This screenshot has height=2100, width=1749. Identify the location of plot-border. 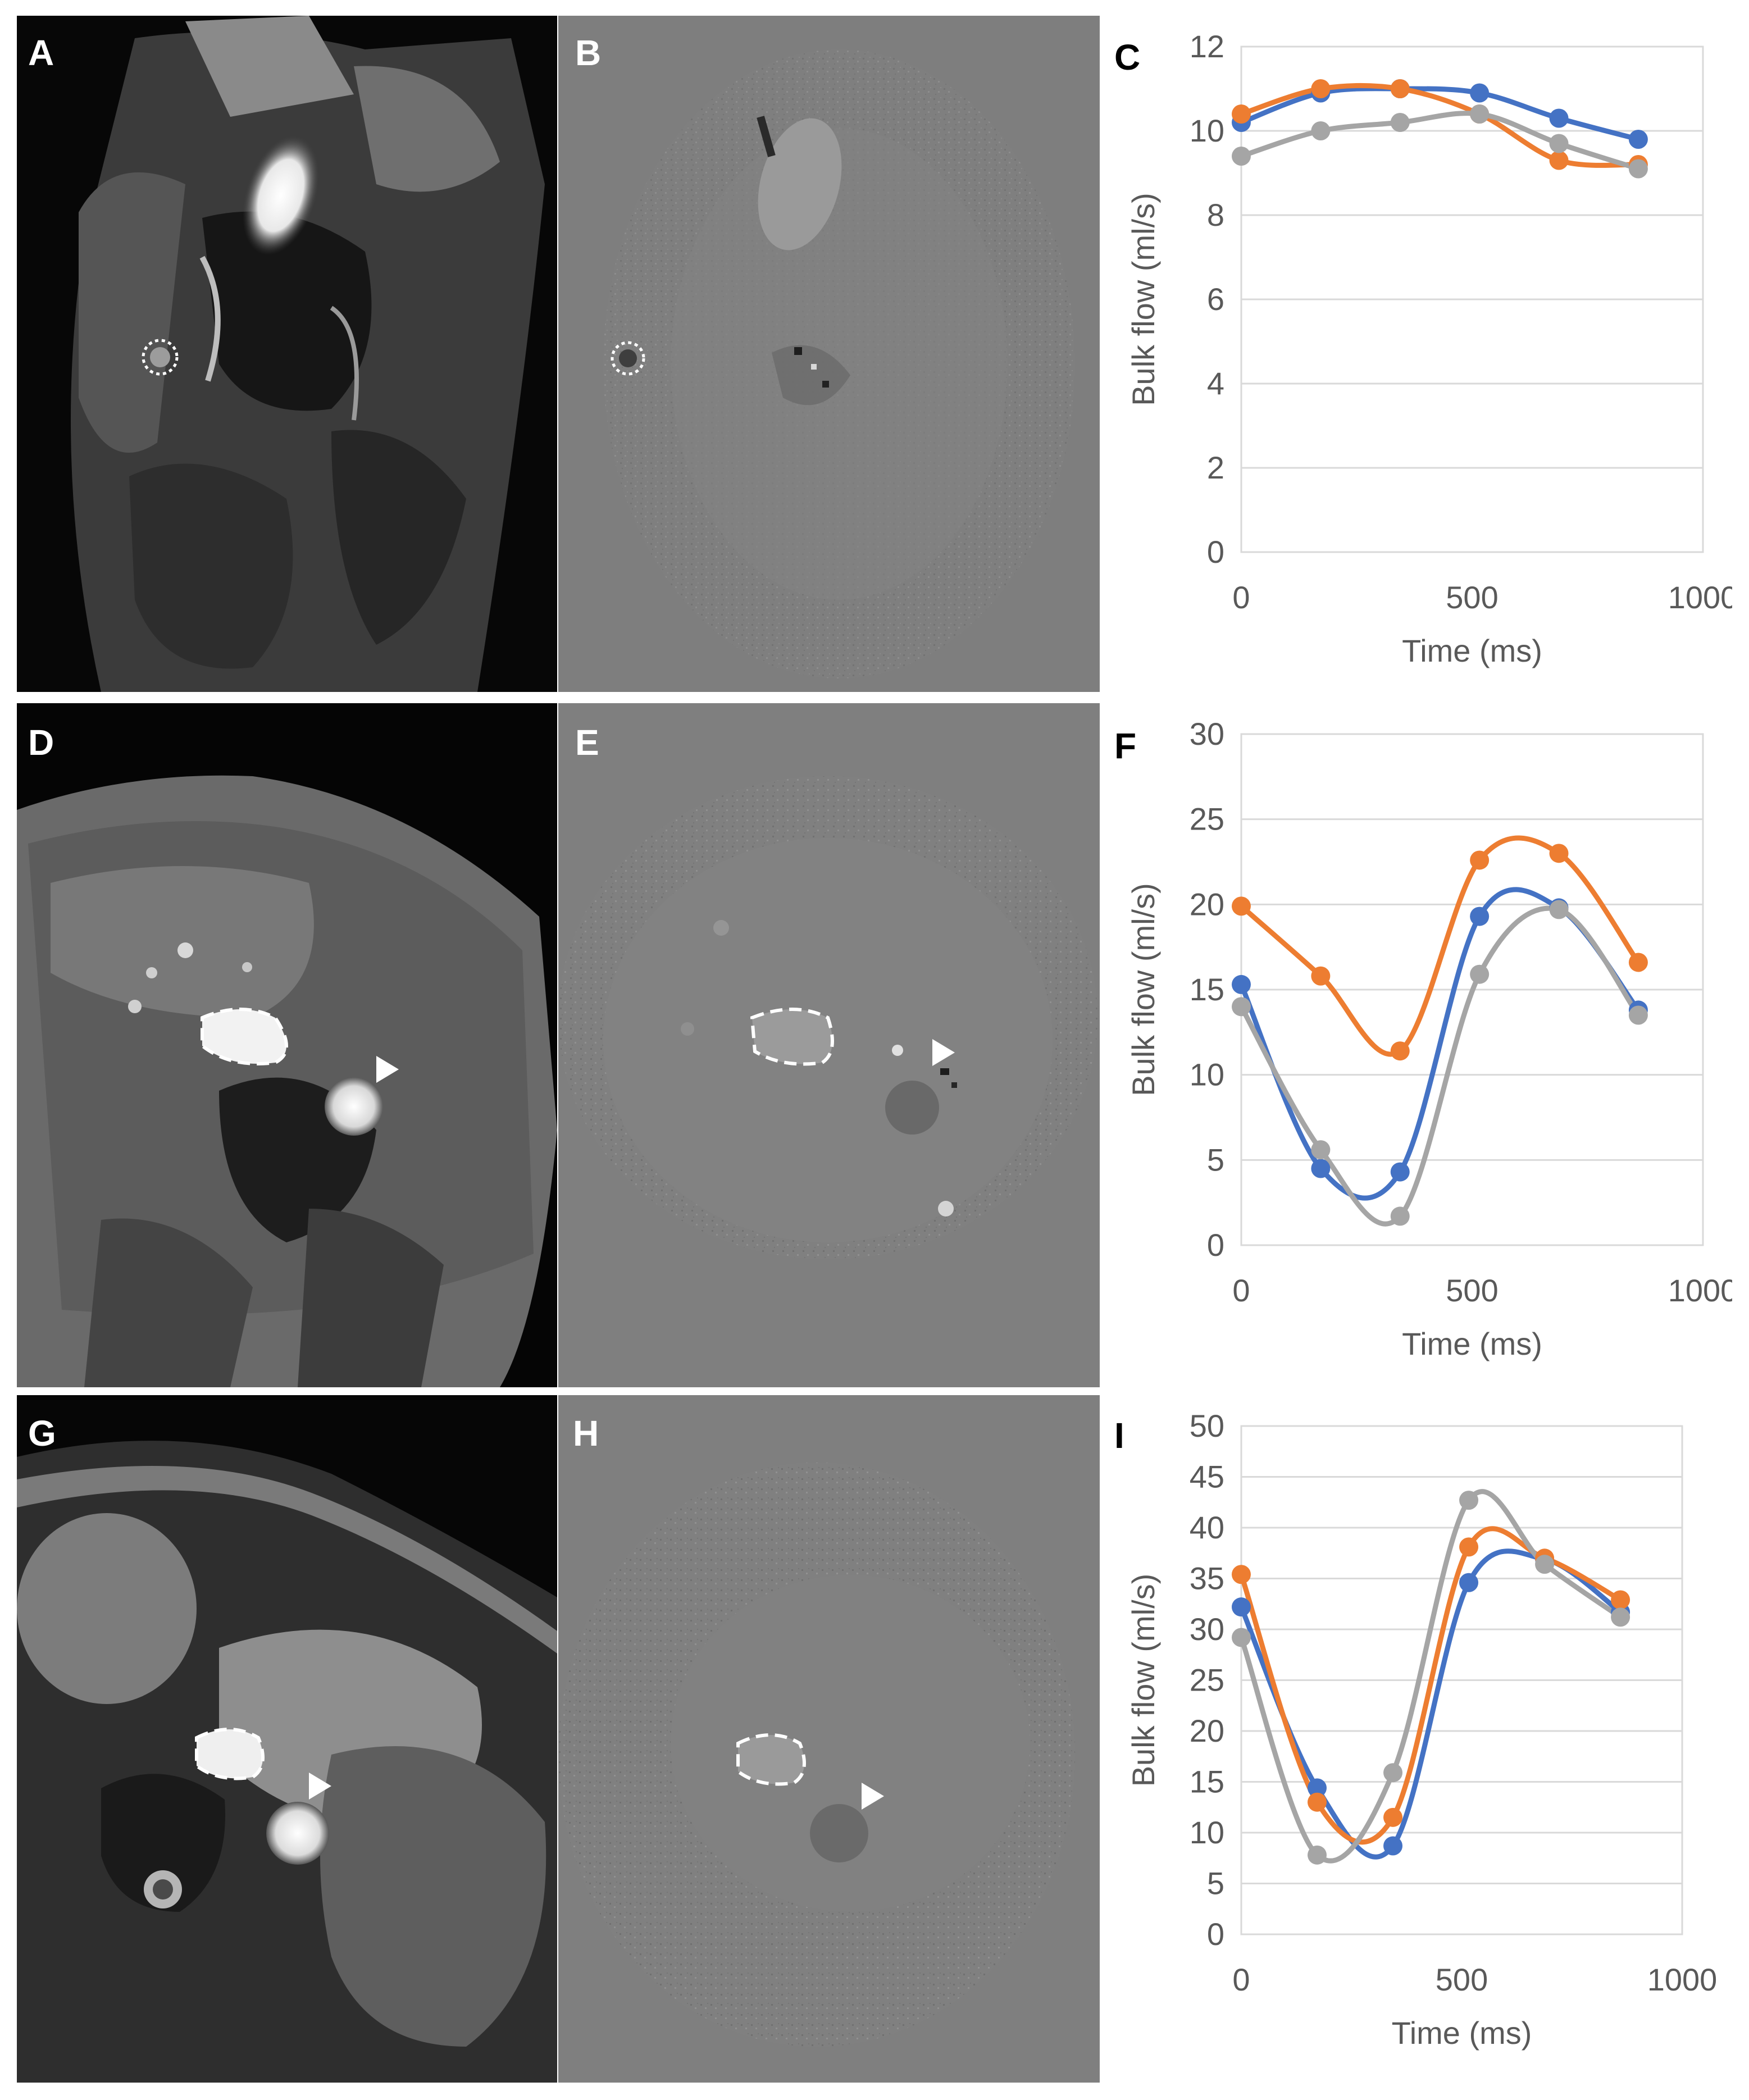
(1472, 299).